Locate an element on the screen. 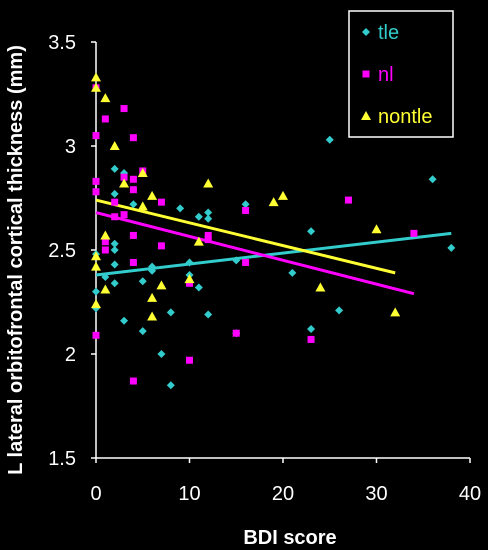 The height and width of the screenshot is (550, 488). trendline-nontle is located at coordinates (245, 236).